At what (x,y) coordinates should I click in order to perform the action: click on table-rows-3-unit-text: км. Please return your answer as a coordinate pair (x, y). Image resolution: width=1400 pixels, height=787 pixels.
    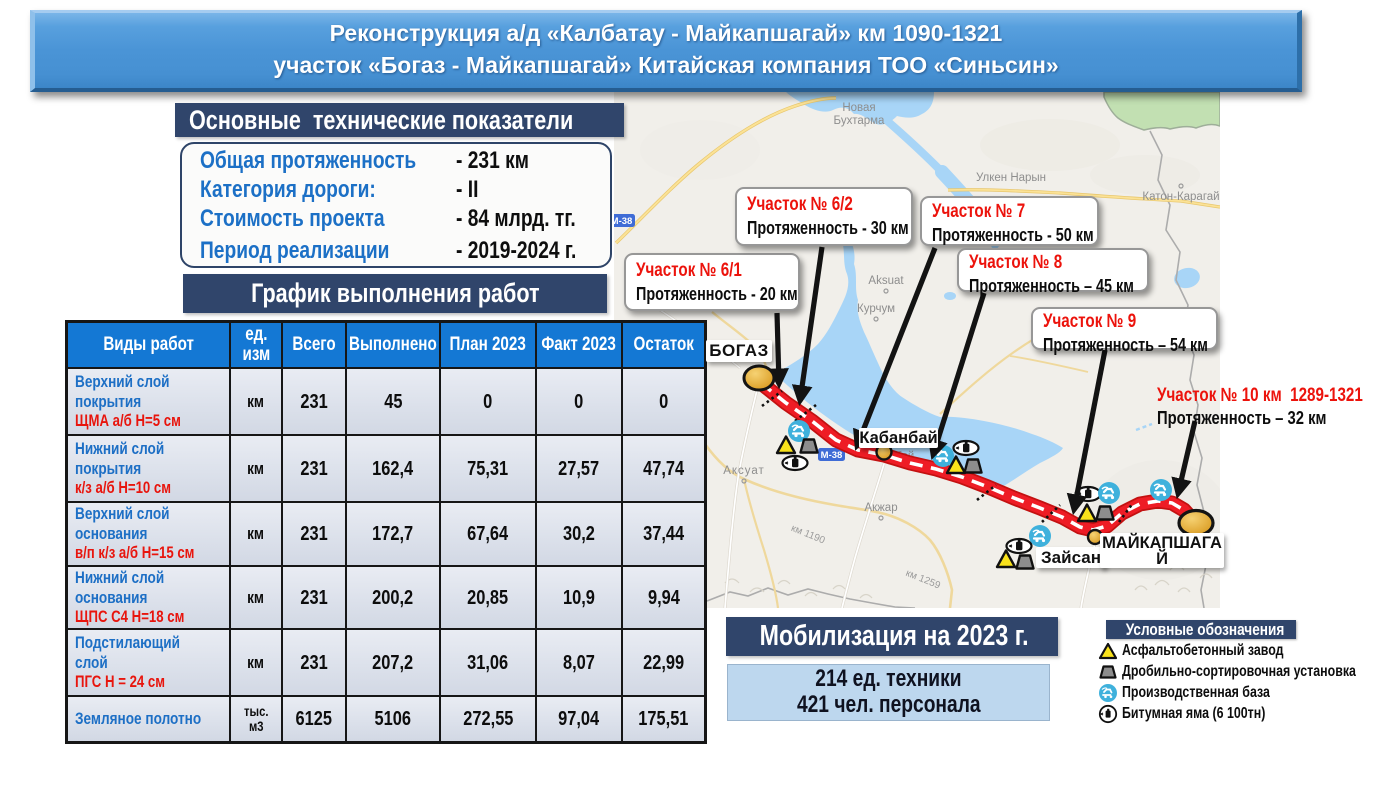
    Looking at the image, I should click on (256, 597).